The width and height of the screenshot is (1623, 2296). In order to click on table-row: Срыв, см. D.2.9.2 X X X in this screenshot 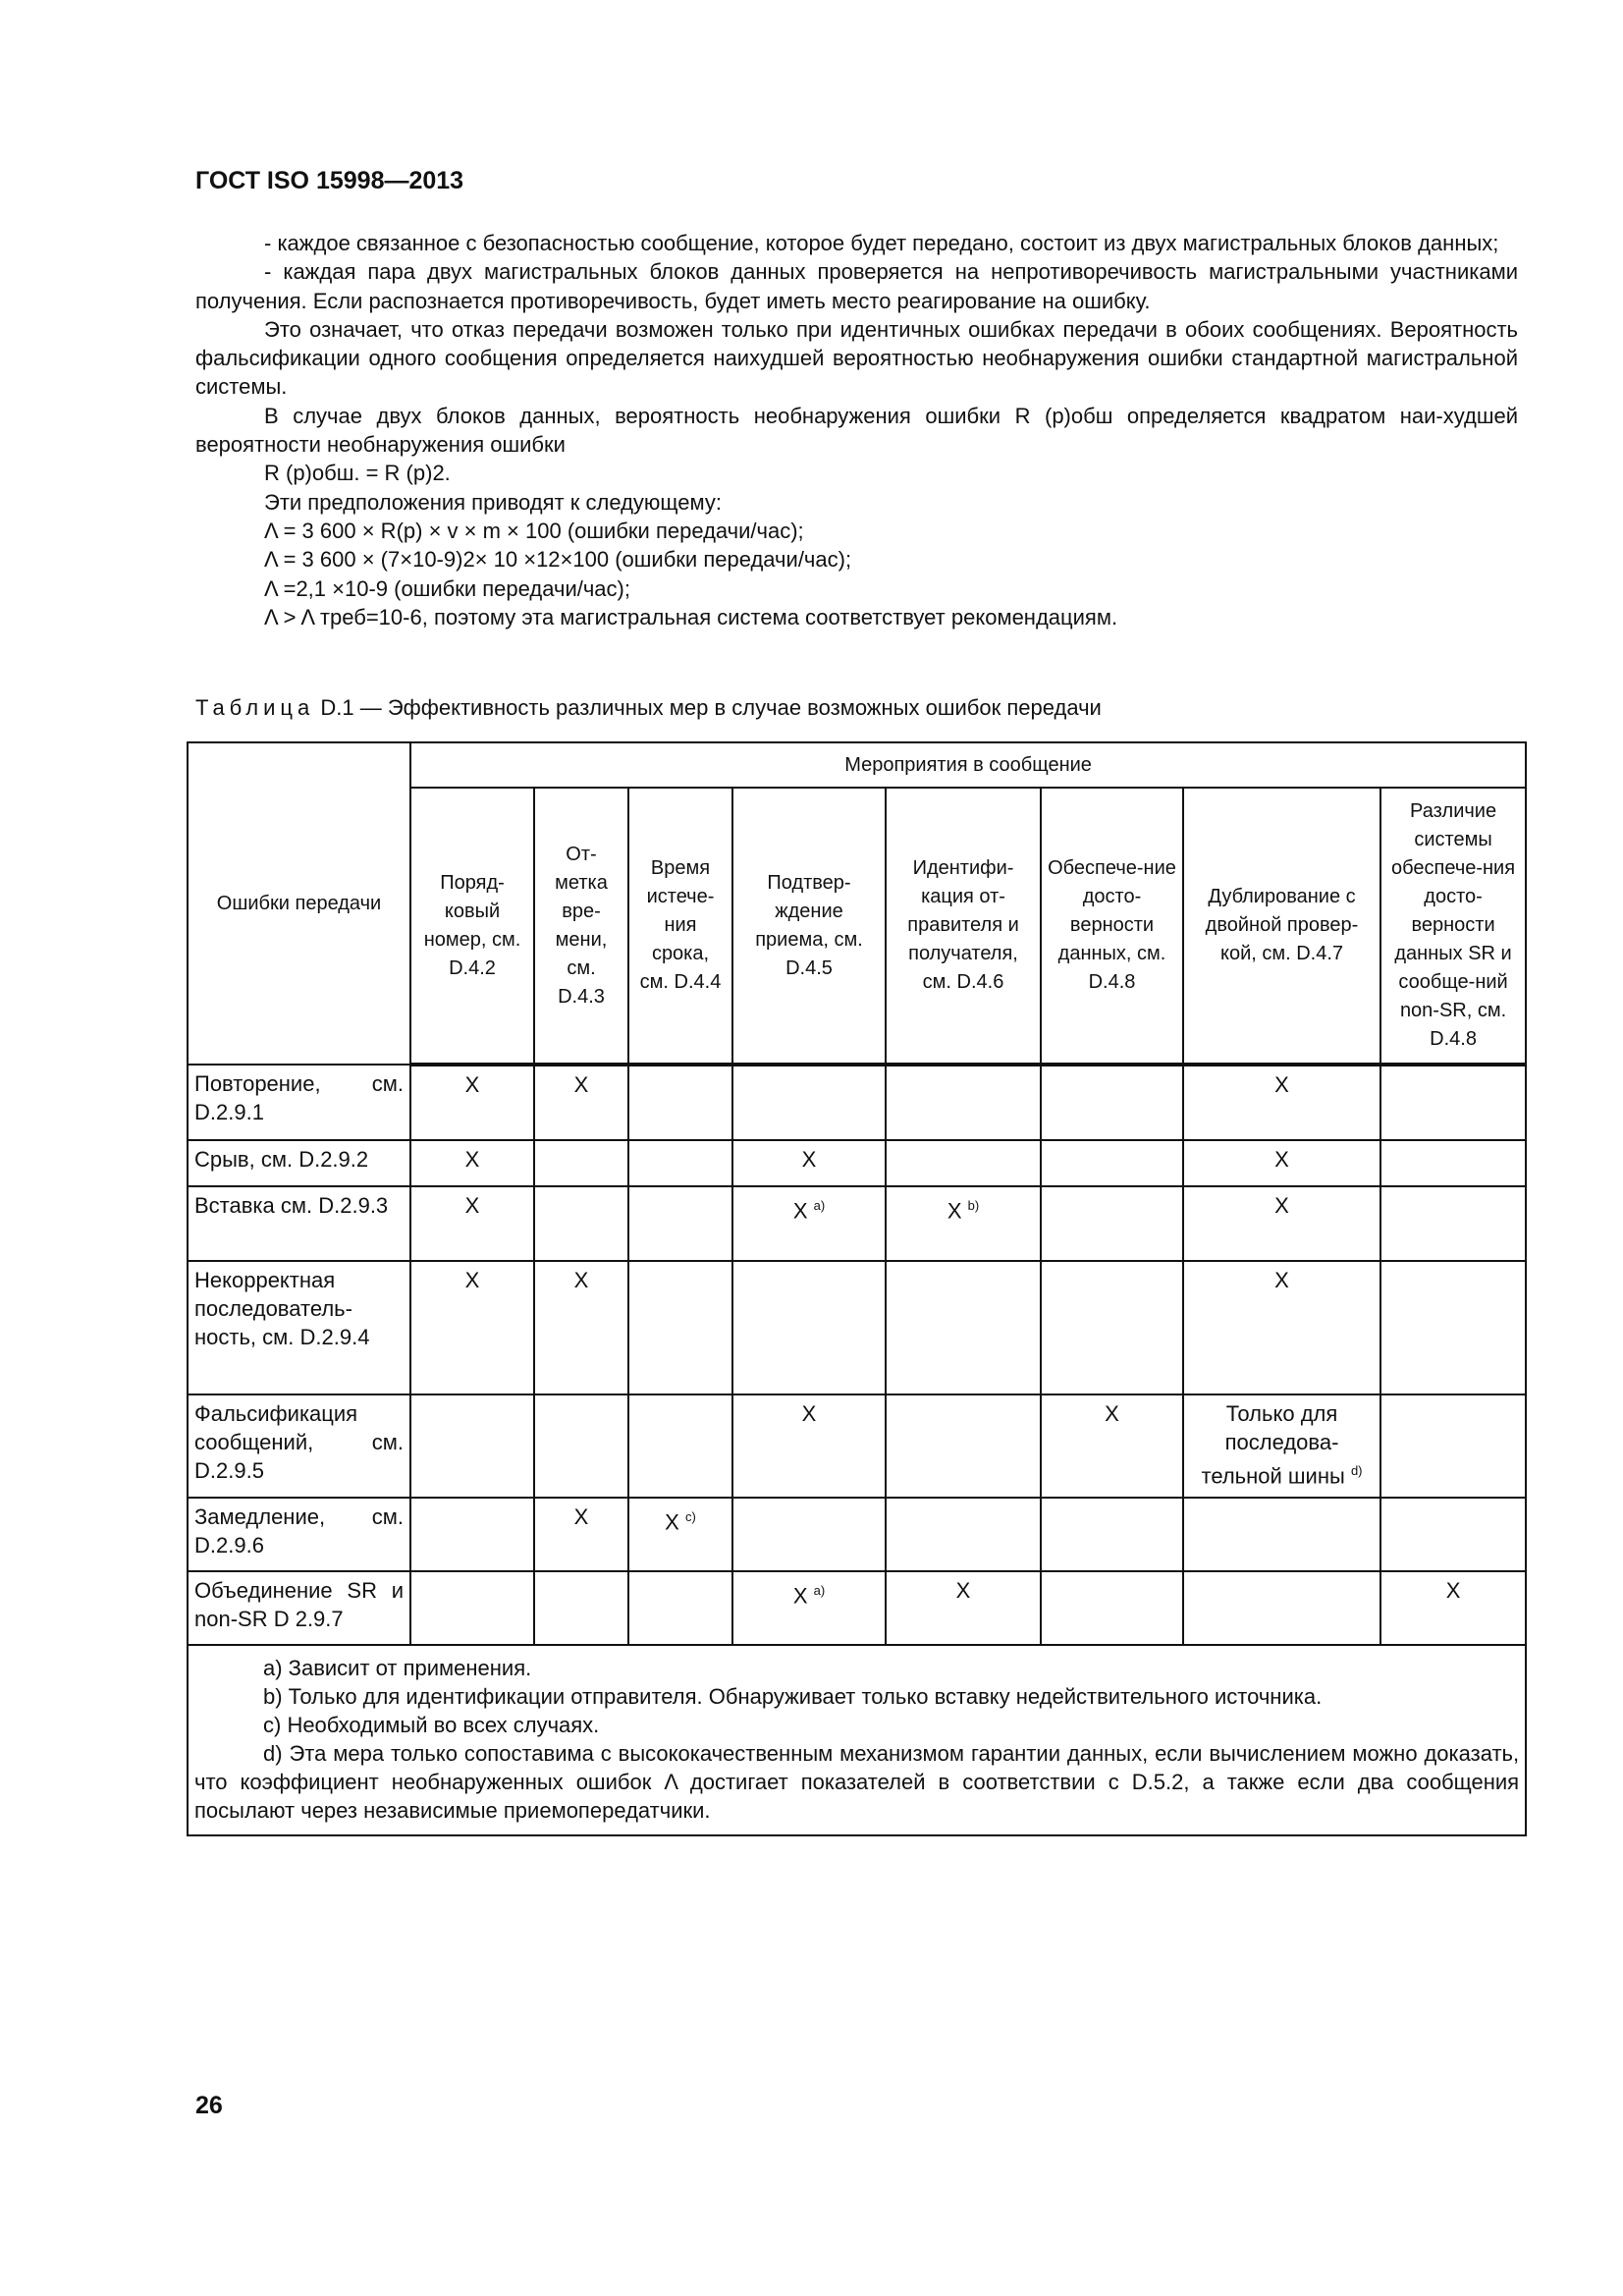, I will do `click(857, 1163)`.